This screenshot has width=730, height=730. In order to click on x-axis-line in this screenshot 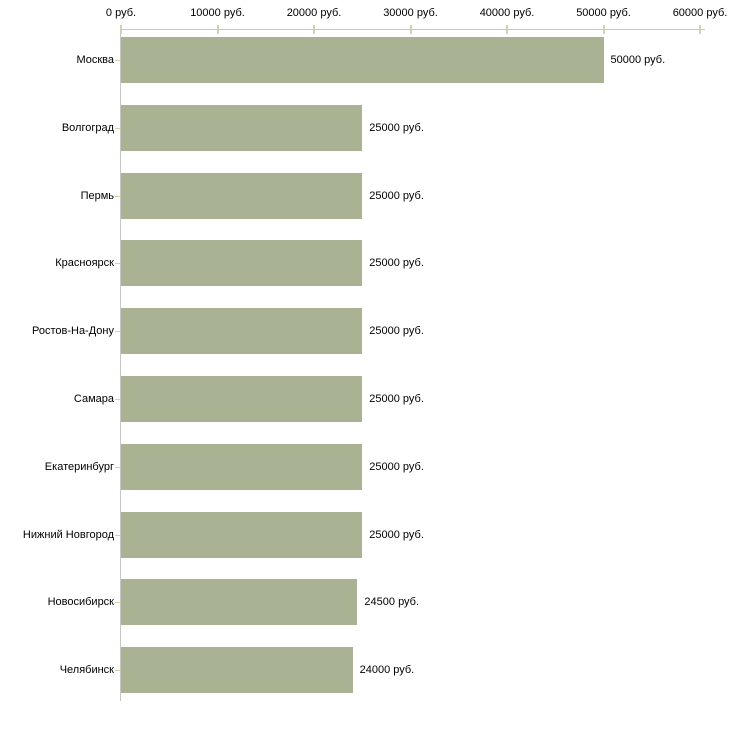, I will do `click(413, 29)`.